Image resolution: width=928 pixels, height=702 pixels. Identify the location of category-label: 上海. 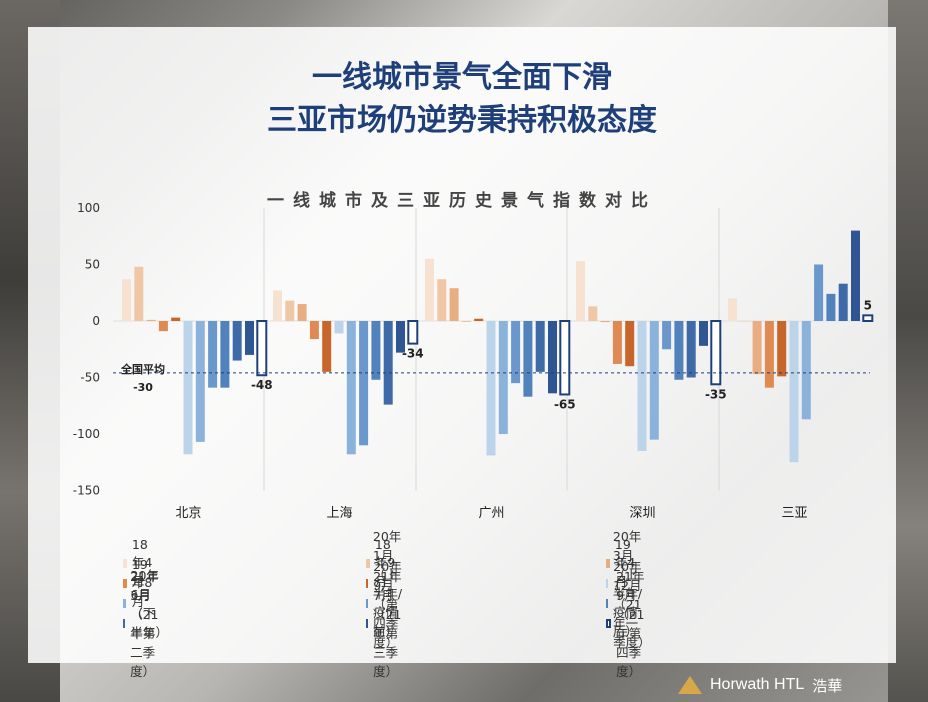
(339, 513).